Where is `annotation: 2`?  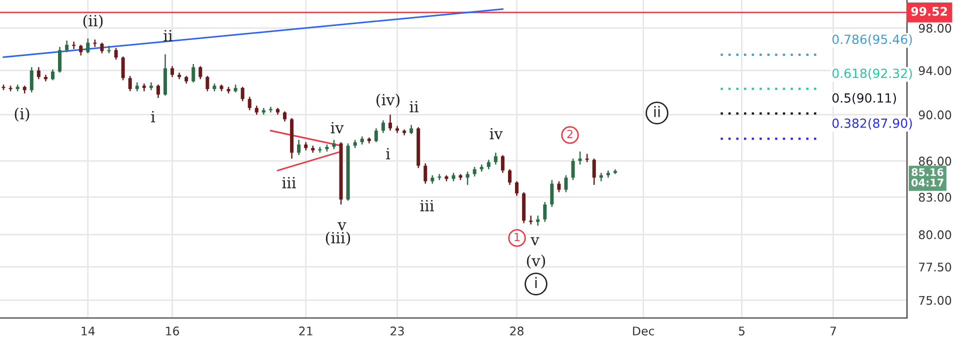 annotation: 2 is located at coordinates (569, 134).